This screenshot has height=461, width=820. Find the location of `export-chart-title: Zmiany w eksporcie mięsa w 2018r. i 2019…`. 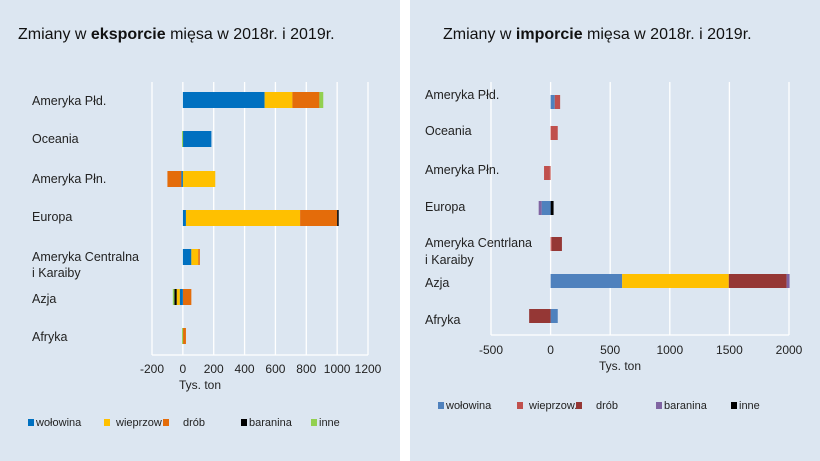

export-chart-title: Zmiany w eksporcie mięsa w 2018r. i 2019… is located at coordinates (176, 34).